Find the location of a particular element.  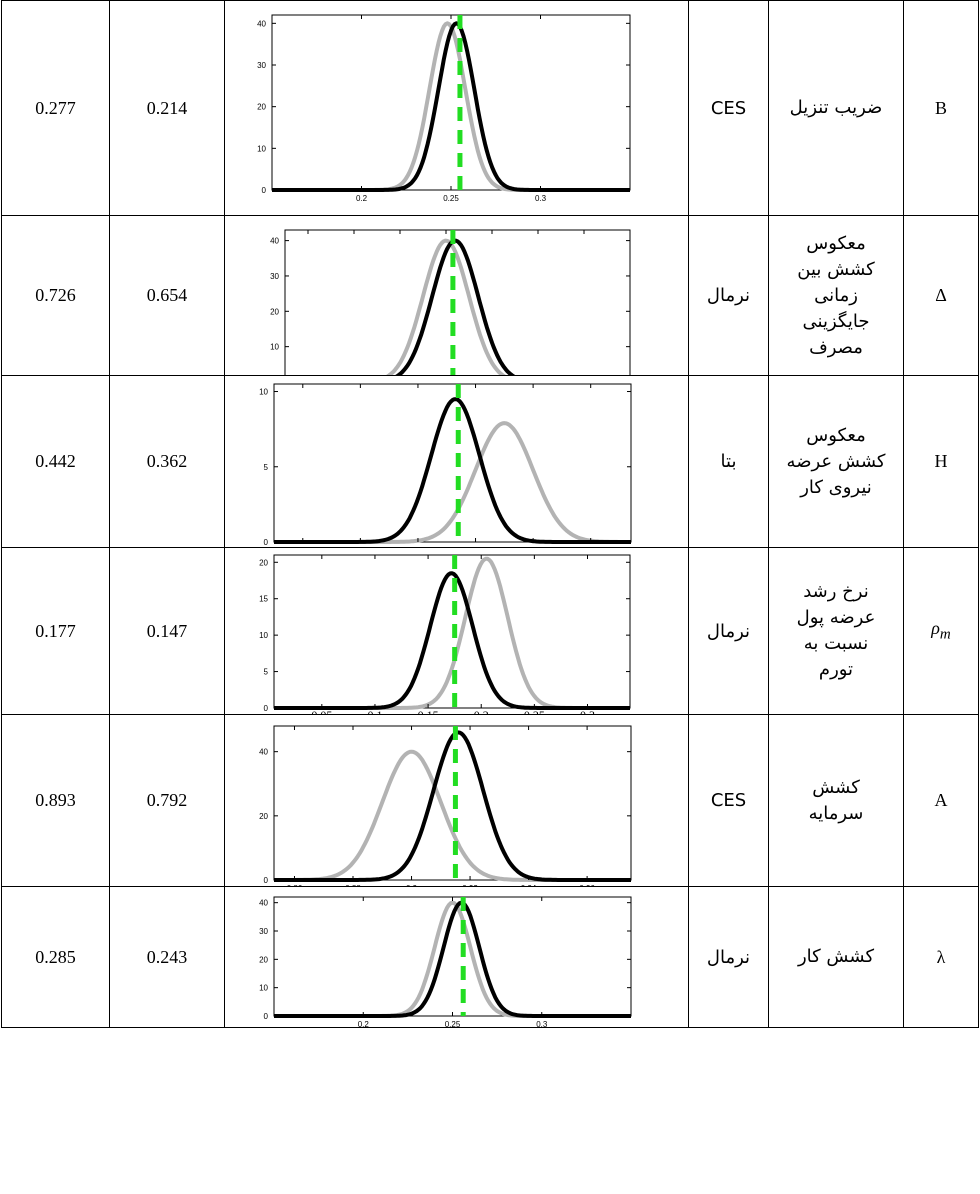

value-col1: 0.726 is located at coordinates (55, 295).